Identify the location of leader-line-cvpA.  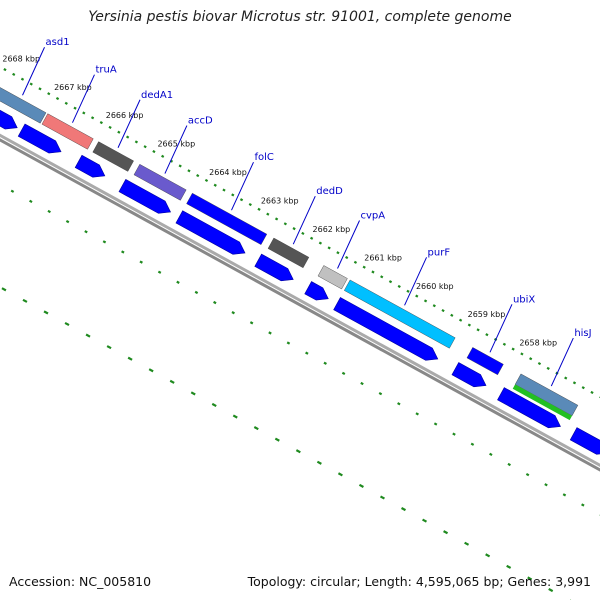
(348, 244).